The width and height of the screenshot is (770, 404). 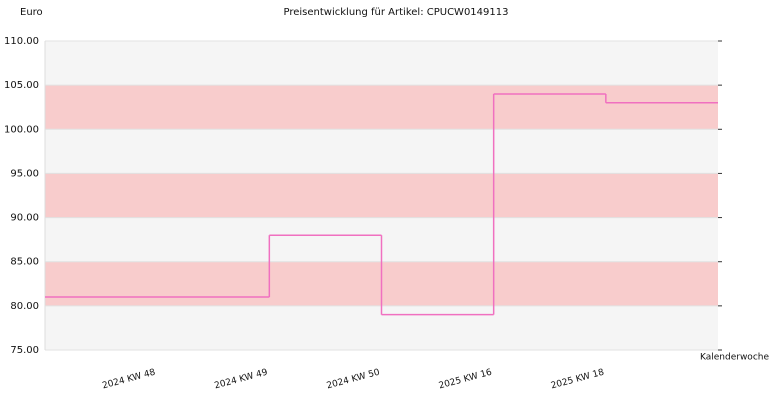 I want to click on y-tick-label: 90.00, so click(x=24, y=218).